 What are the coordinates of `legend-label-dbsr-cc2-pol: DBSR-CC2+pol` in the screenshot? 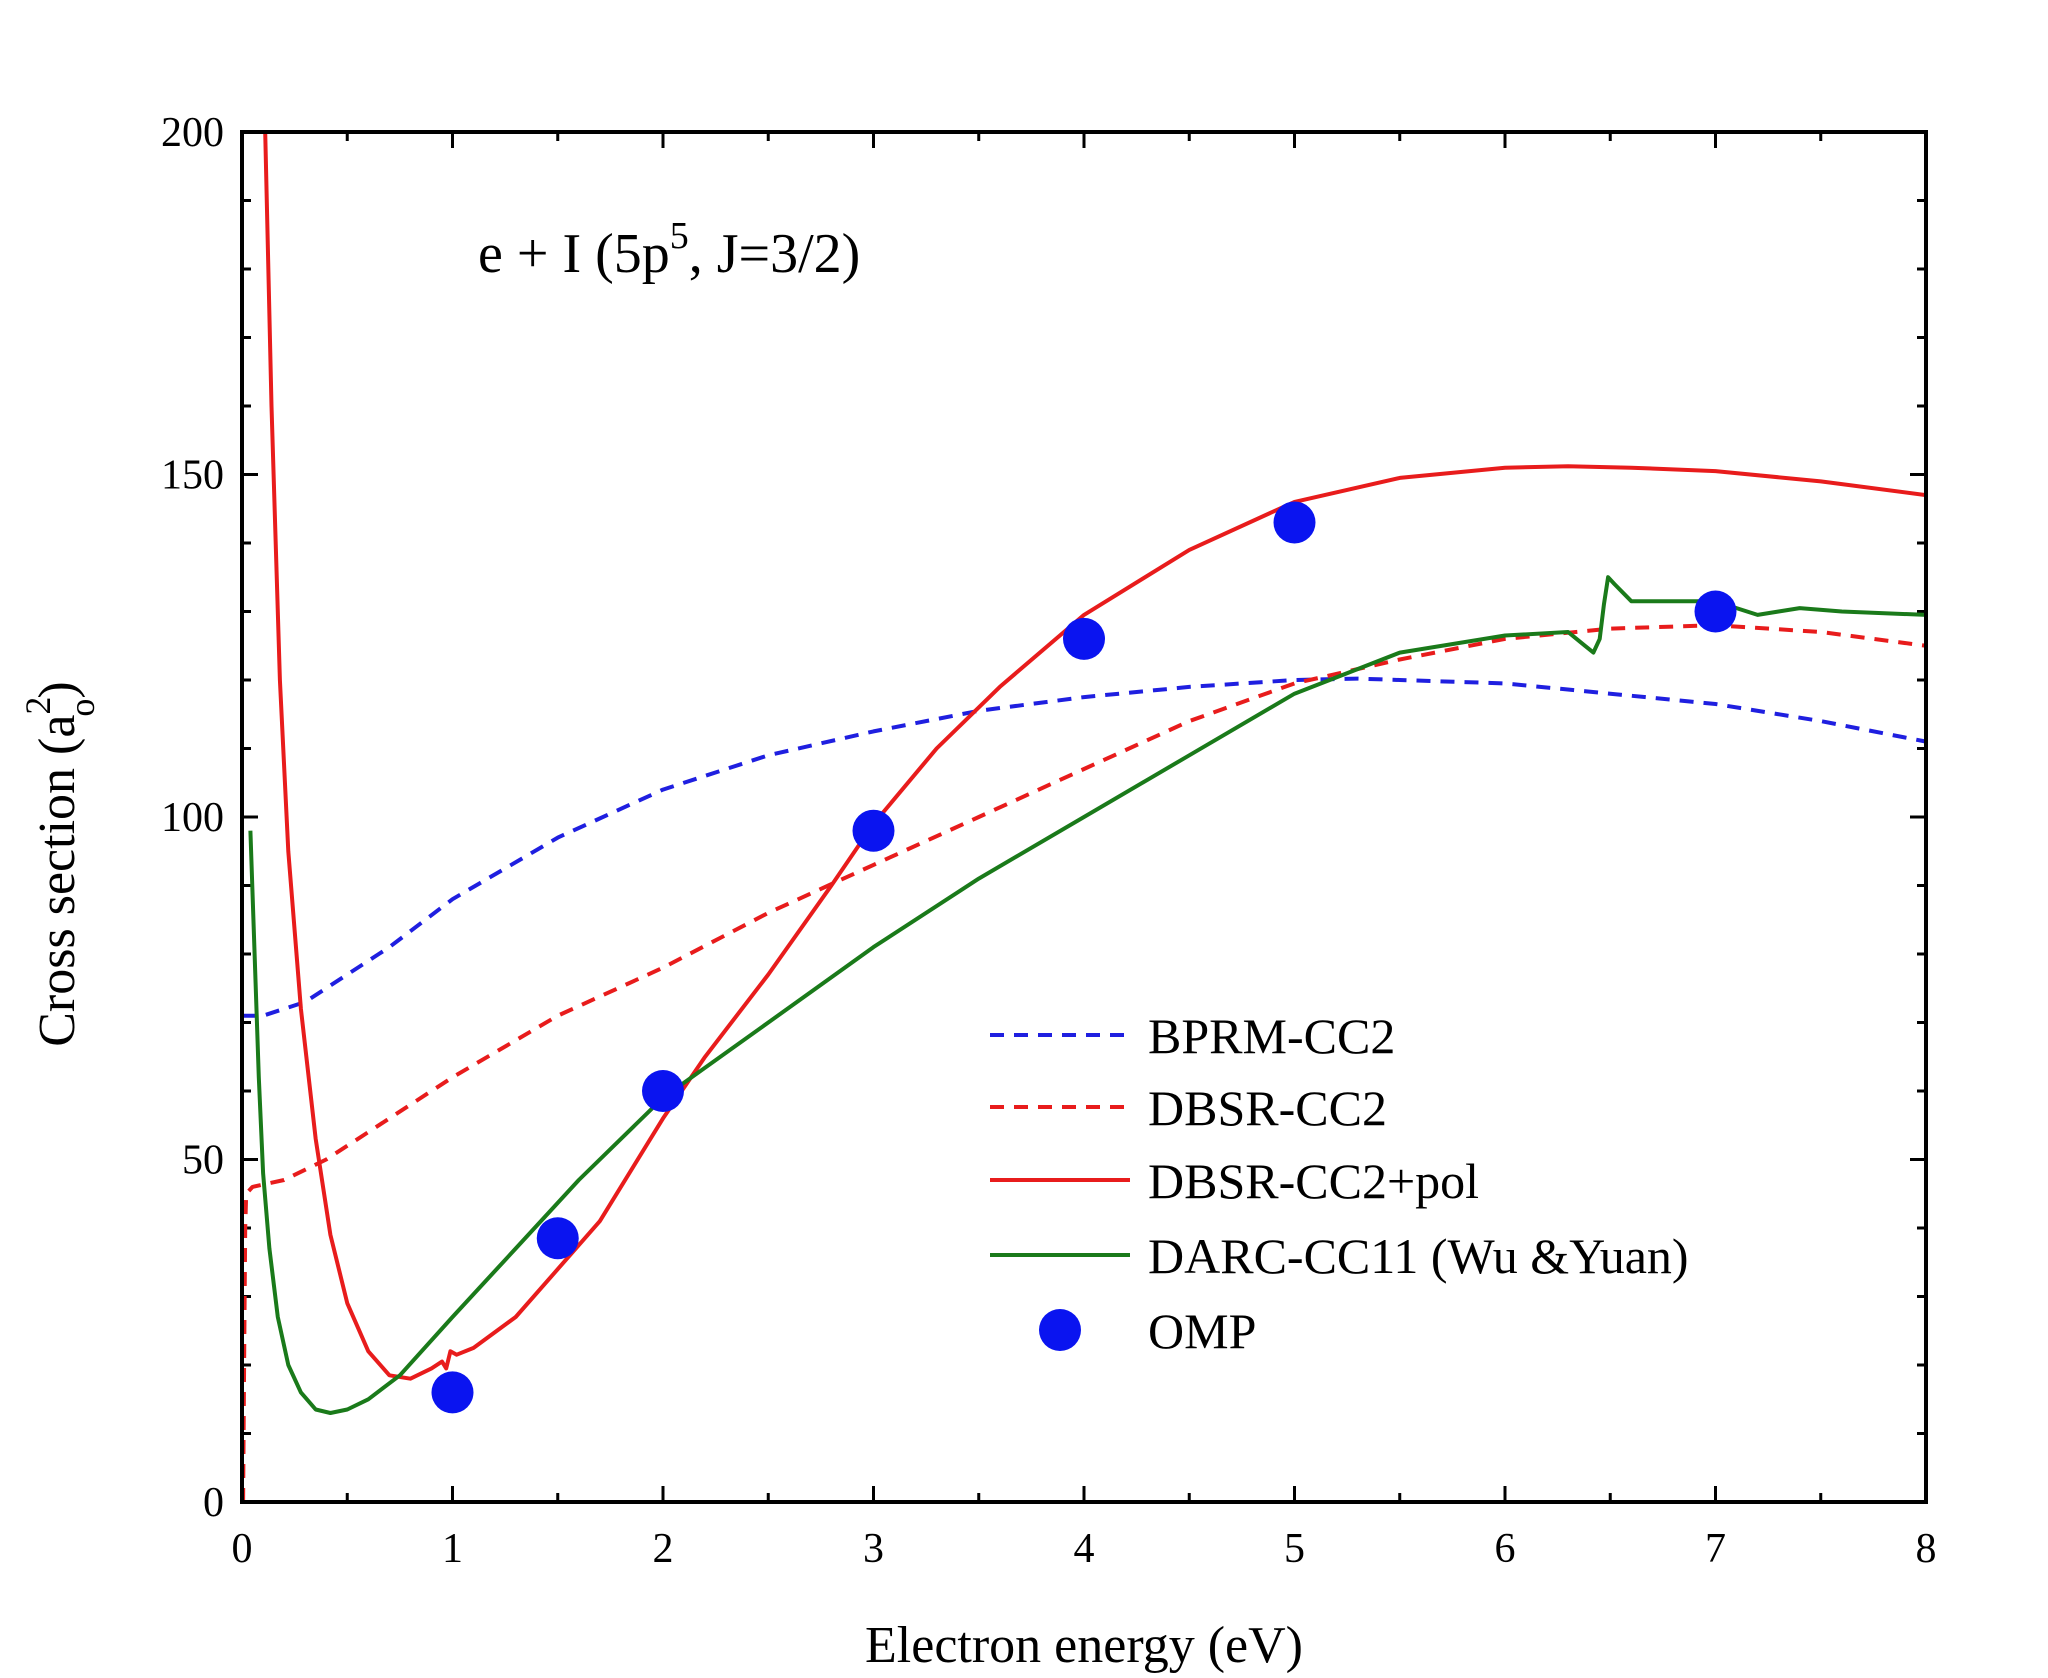 It's located at (1313, 1181).